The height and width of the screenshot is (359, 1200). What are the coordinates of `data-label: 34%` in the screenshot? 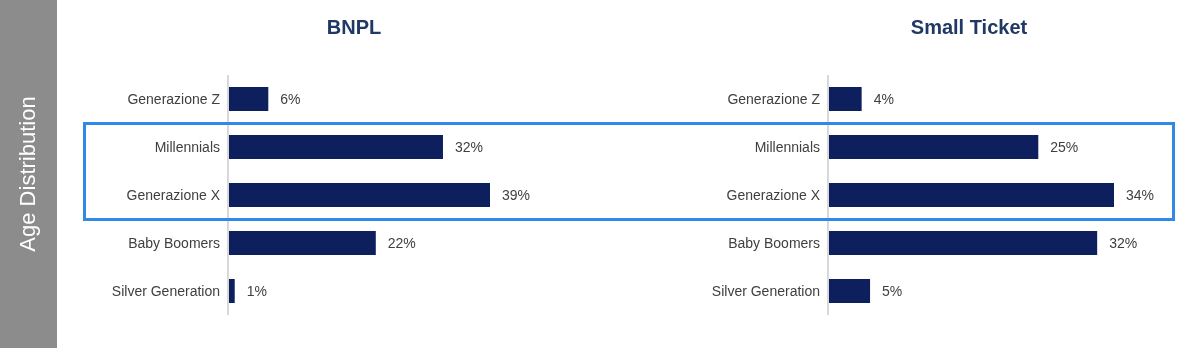 It's located at (1140, 194).